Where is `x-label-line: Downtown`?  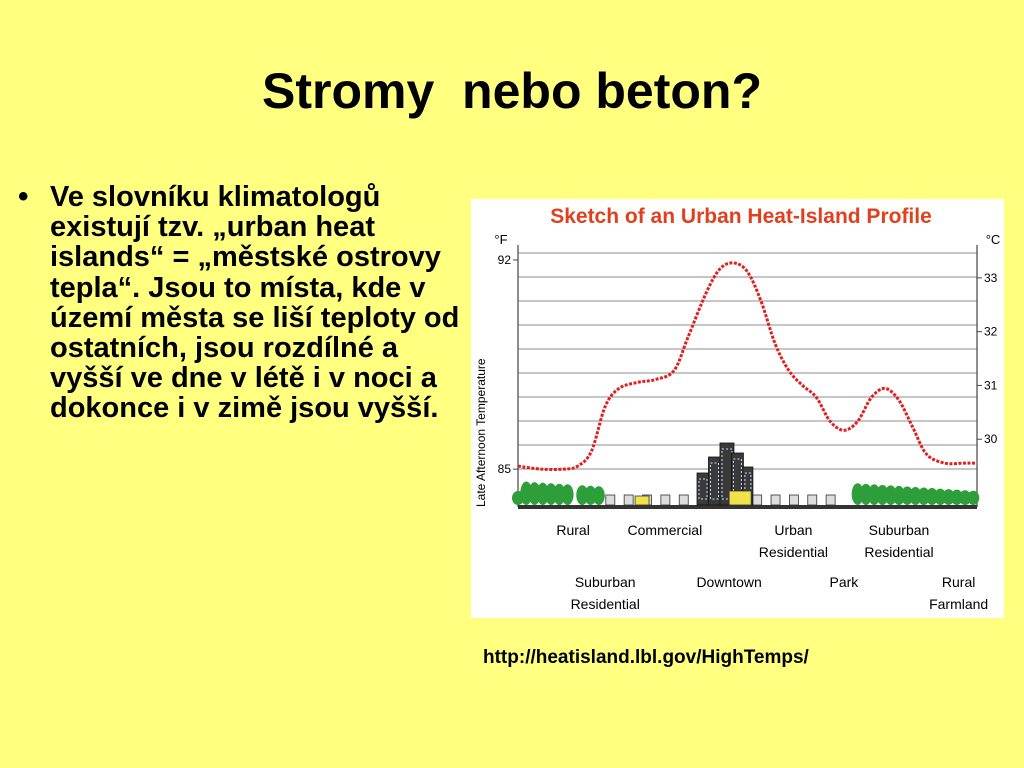
x-label-line: Downtown is located at coordinates (728, 582).